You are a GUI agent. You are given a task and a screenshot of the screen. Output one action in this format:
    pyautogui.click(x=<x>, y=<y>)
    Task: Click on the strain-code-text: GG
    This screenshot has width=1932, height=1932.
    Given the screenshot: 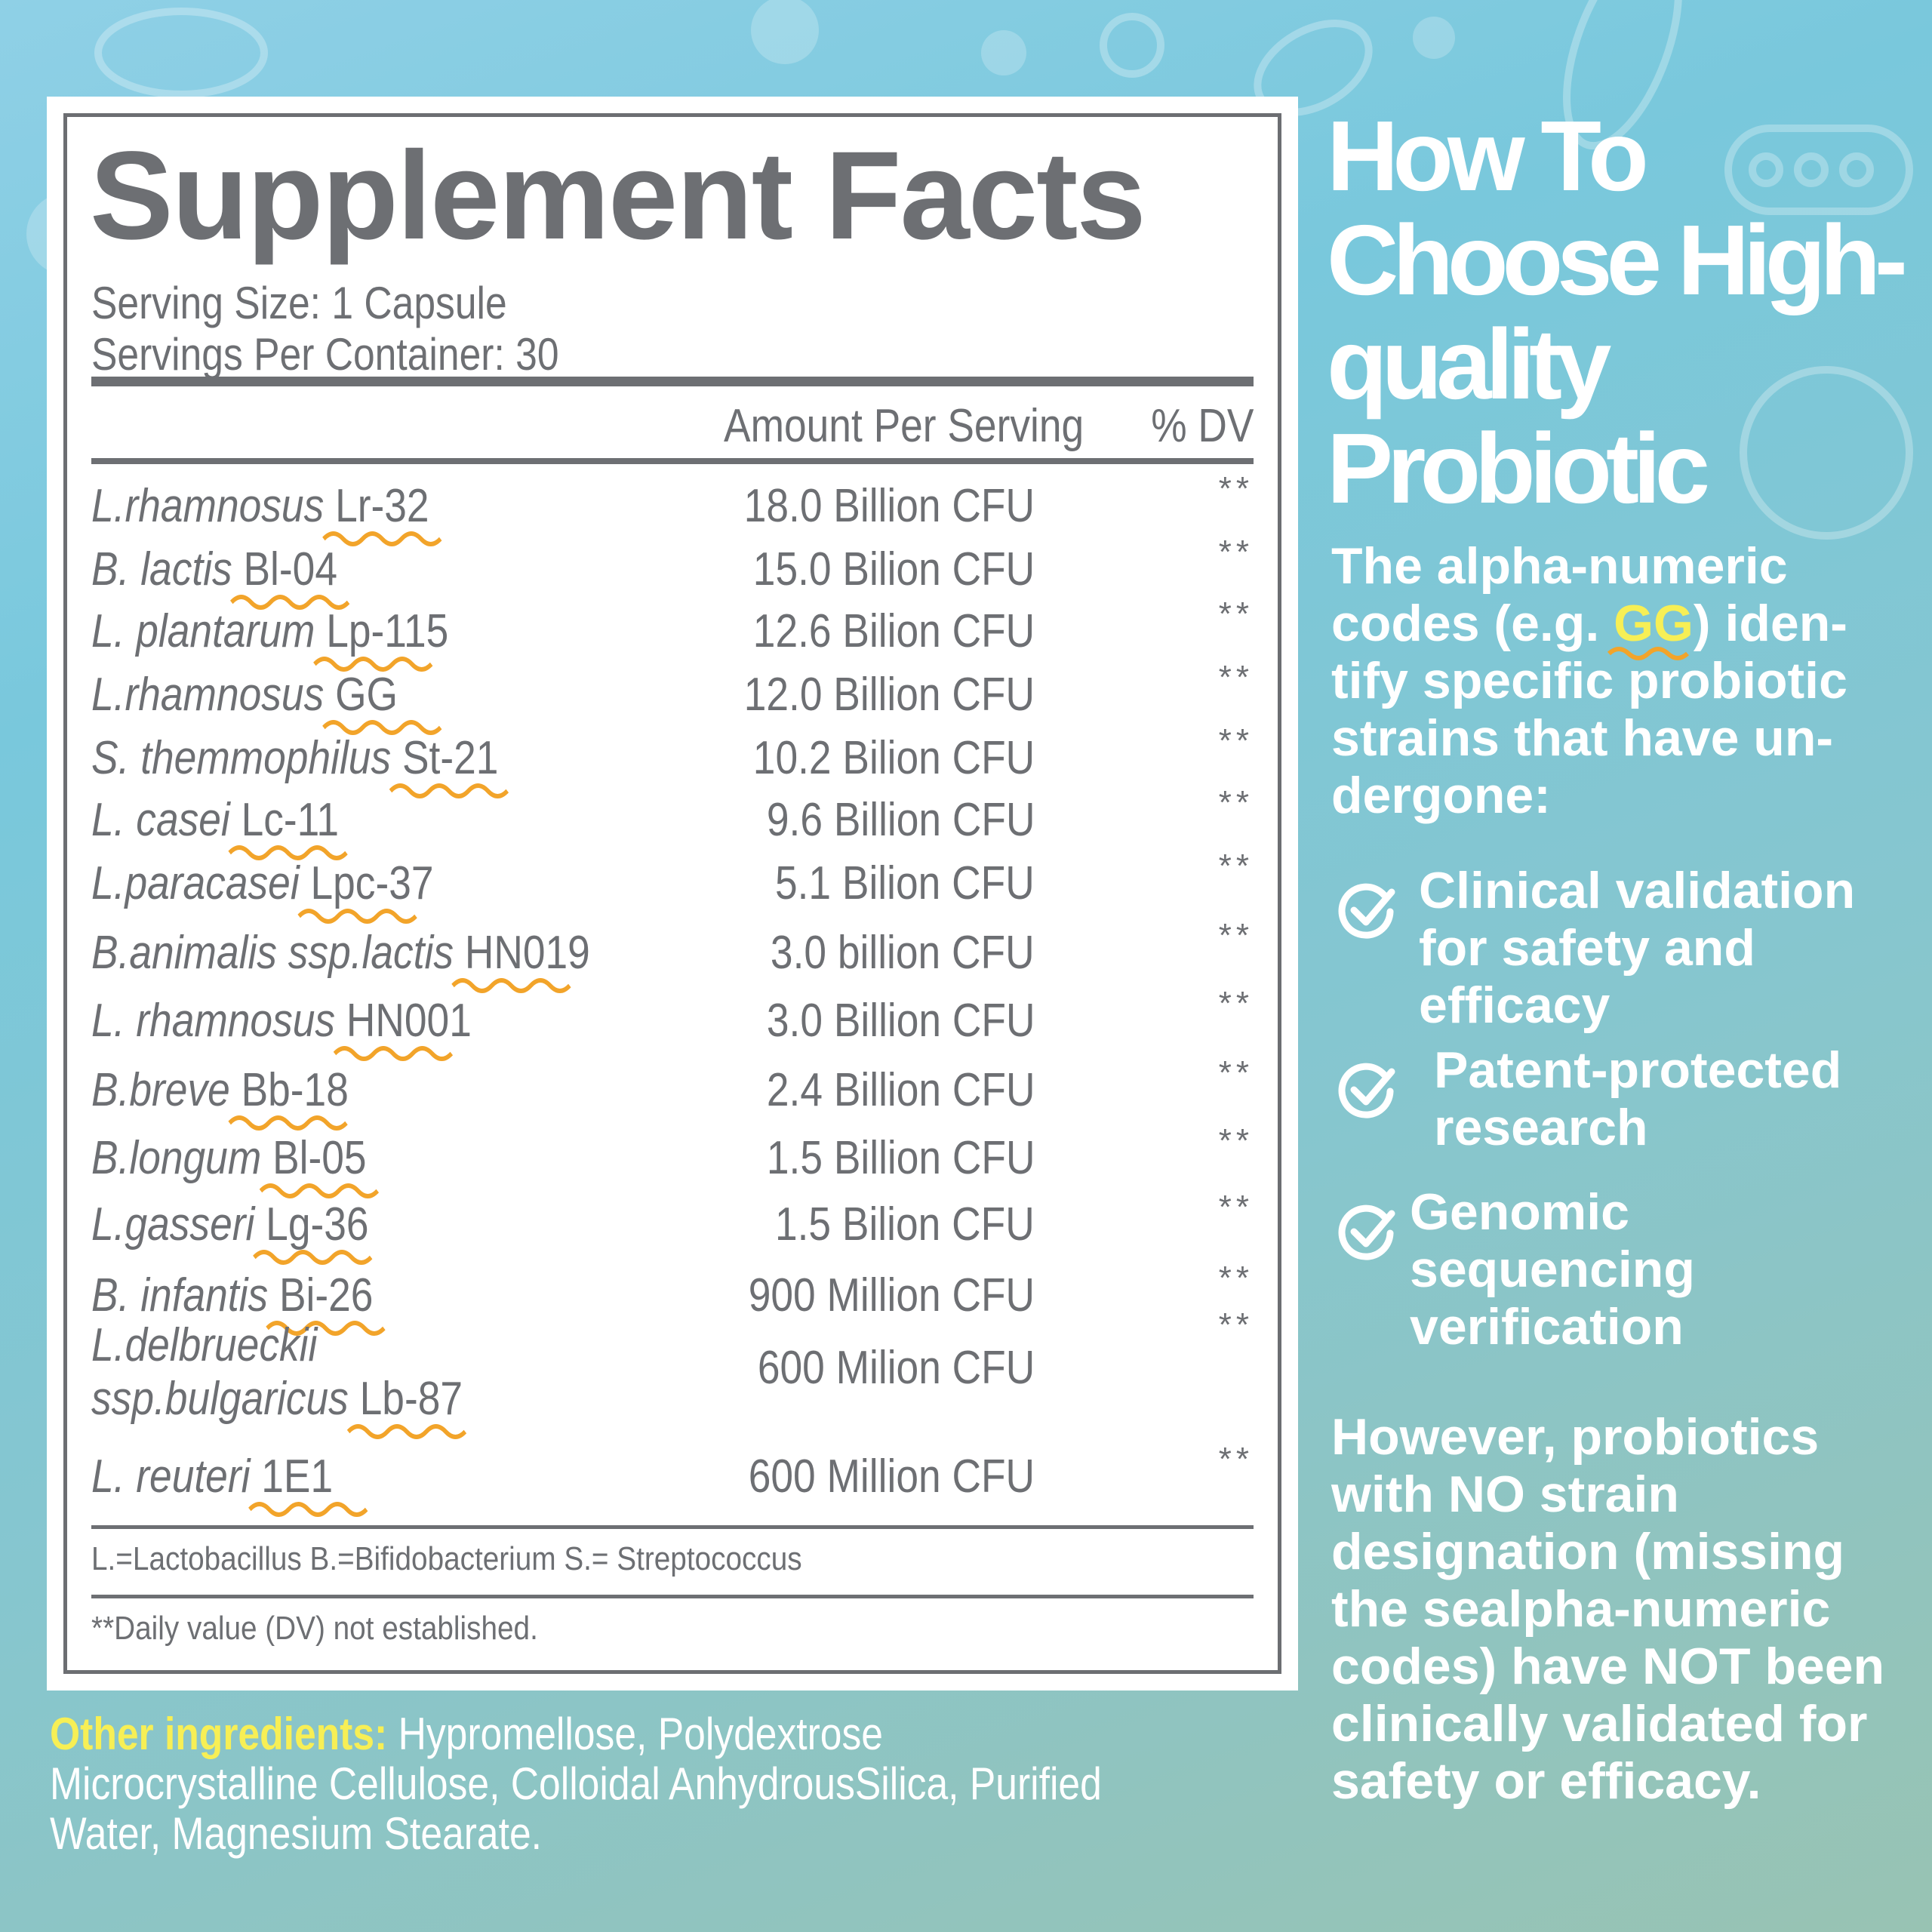 What is the action you would take?
    pyautogui.click(x=366, y=695)
    